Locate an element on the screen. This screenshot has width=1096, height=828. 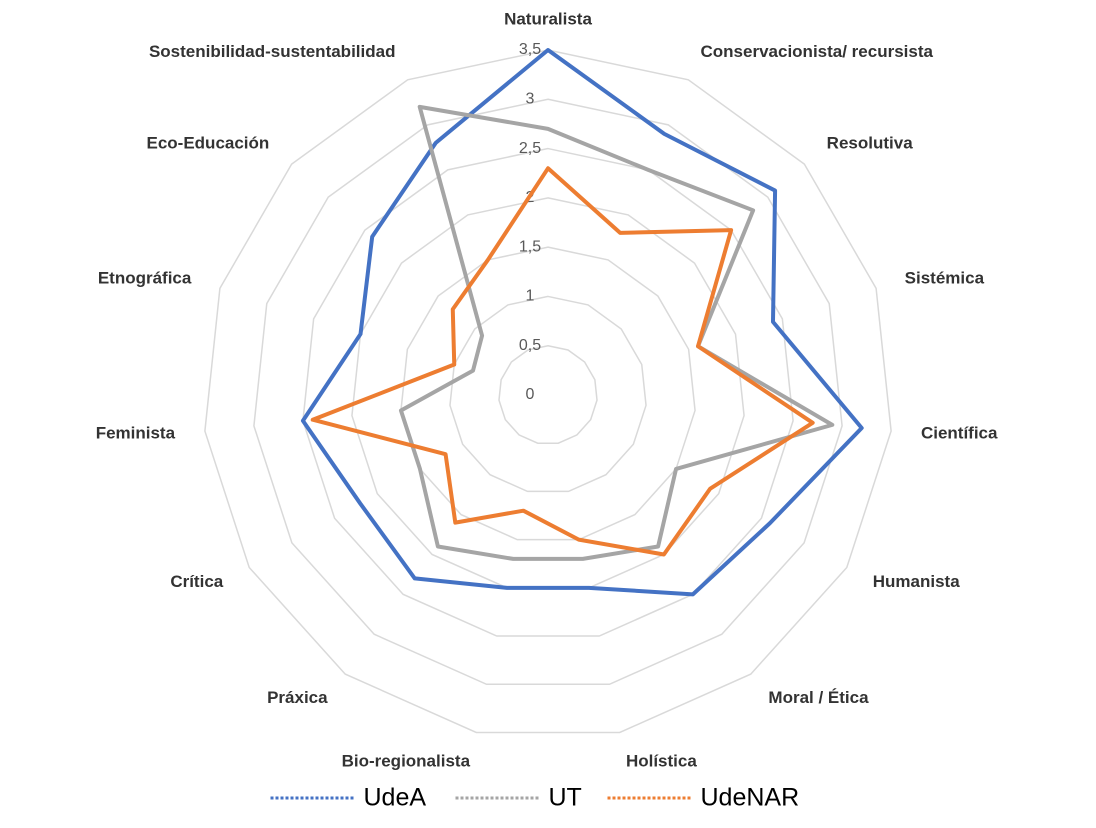
category-label: Conservacionista/ recursista is located at coordinates (817, 51).